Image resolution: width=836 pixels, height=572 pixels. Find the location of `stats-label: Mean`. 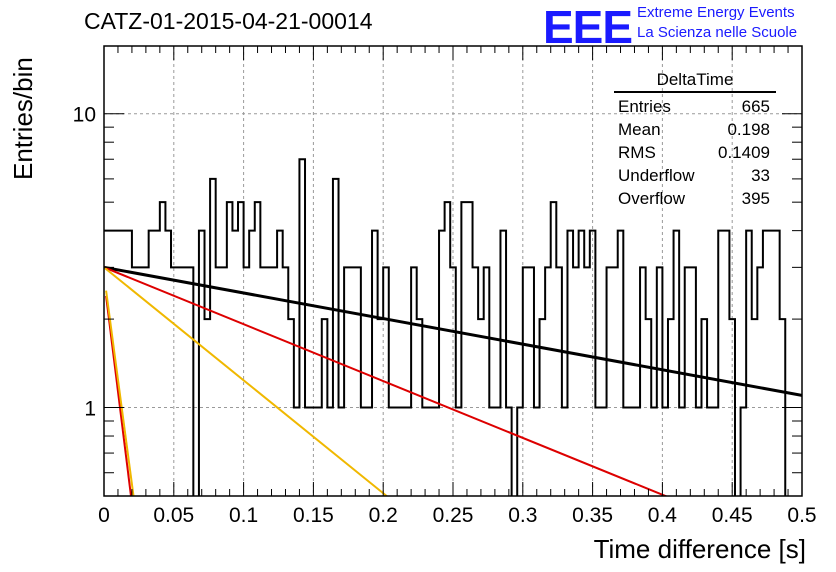

stats-label: Mean is located at coordinates (639, 129).